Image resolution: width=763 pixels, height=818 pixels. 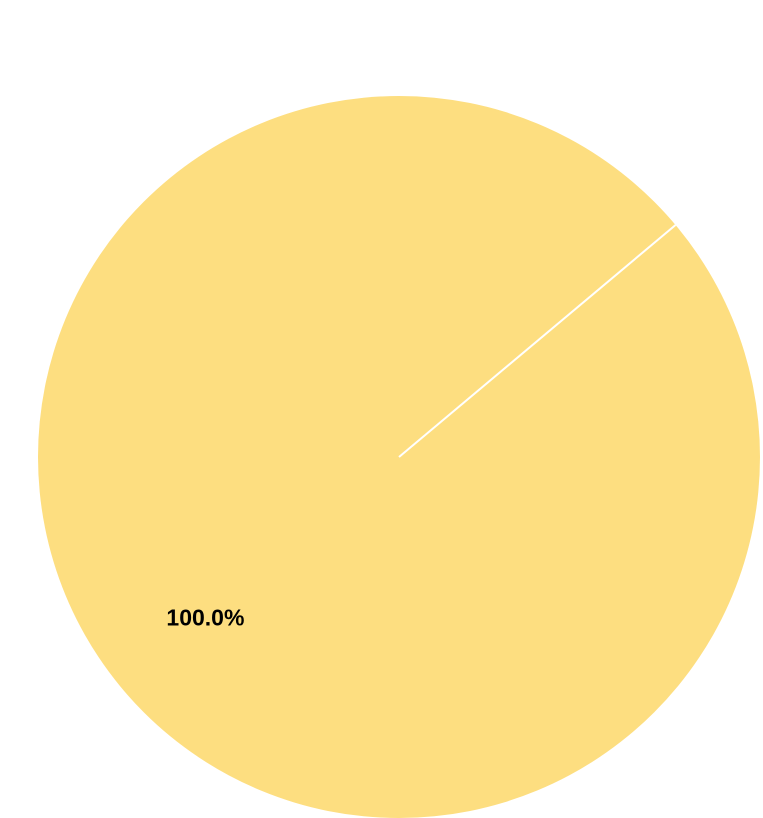 What do you see at coordinates (537, 341) in the screenshot?
I see `pie-slice-edge` at bounding box center [537, 341].